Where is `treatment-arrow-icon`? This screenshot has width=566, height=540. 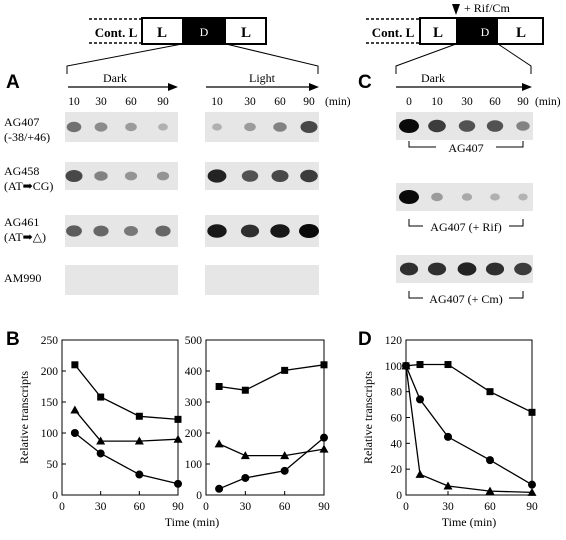 treatment-arrow-icon is located at coordinates (456, 9).